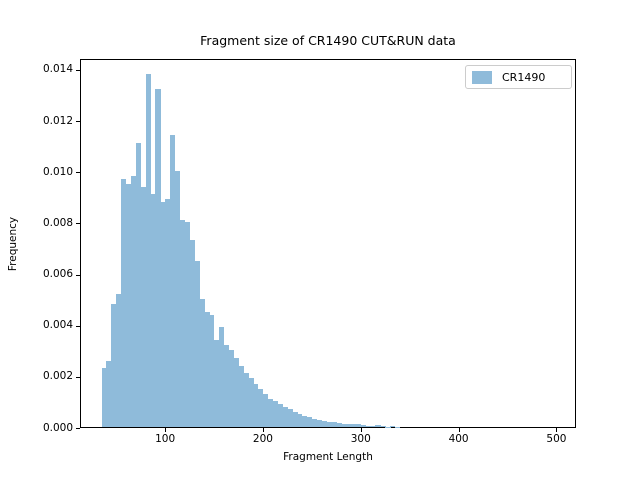 This screenshot has width=640, height=480. Describe the element at coordinates (165, 439) in the screenshot. I see `x-tick-label: 100` at that location.